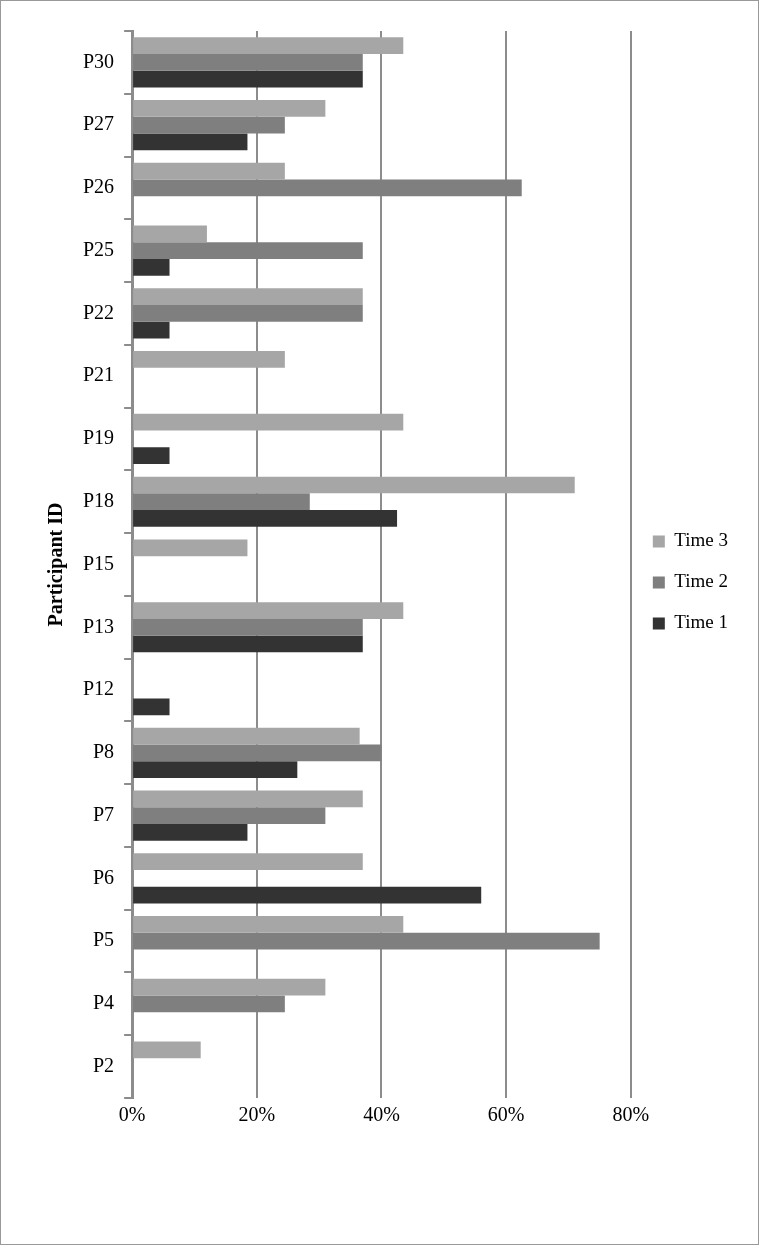 The image size is (759, 1245). What do you see at coordinates (99, 186) in the screenshot?
I see `y-tick-label: P26` at bounding box center [99, 186].